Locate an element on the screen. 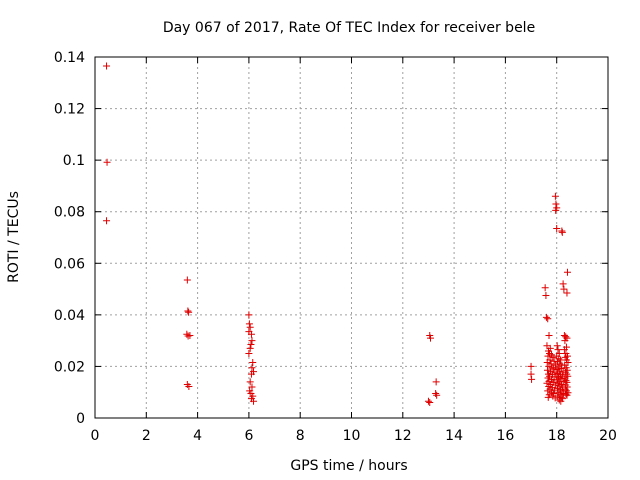 Image resolution: width=640 pixels, height=480 pixels. x-tick-label: 6 is located at coordinates (248, 436).